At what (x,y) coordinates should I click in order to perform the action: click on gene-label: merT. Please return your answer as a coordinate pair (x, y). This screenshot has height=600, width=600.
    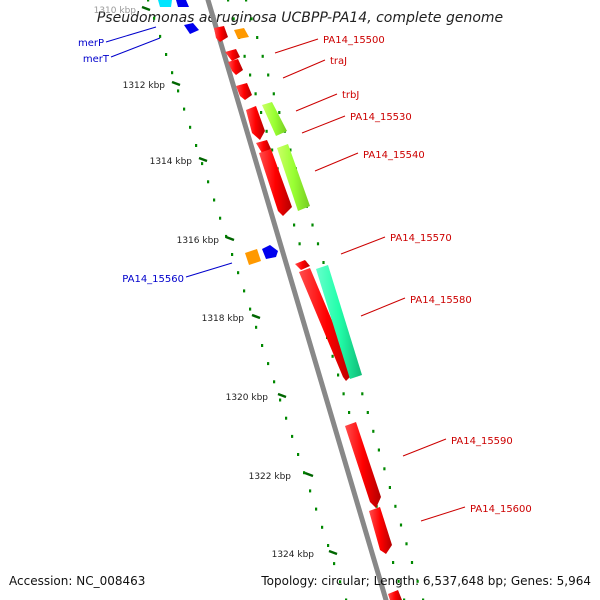
    Looking at the image, I should click on (96, 59).